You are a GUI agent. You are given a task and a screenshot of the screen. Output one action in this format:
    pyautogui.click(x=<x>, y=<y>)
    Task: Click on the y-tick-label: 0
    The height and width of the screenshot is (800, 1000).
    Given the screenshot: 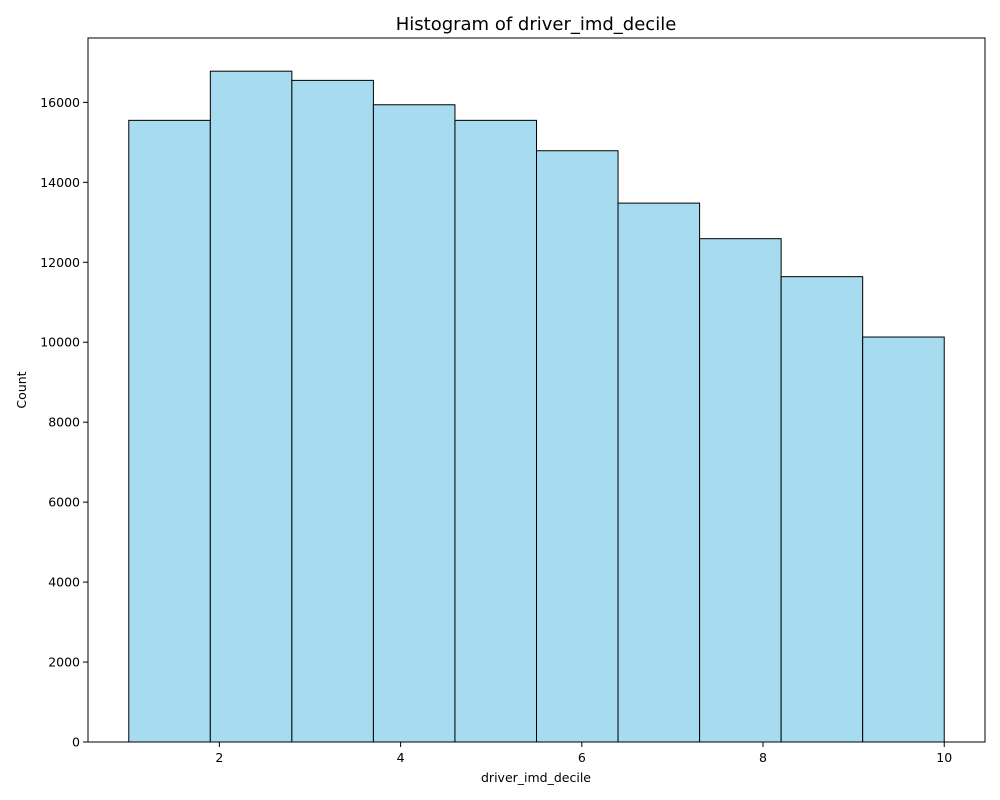 What is the action you would take?
    pyautogui.click(x=76, y=742)
    